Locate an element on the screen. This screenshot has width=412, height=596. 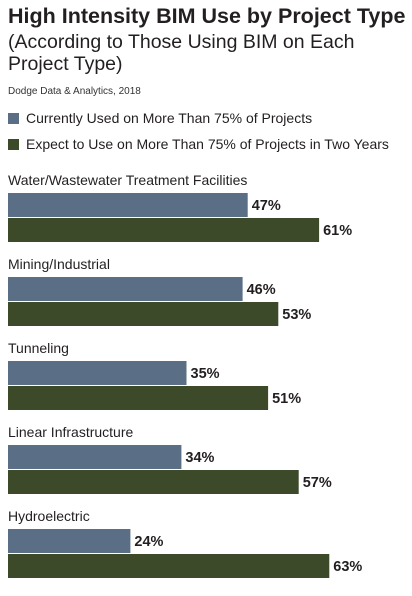
category-label-hydroelectric: Hydroelectric is located at coordinates (49, 516).